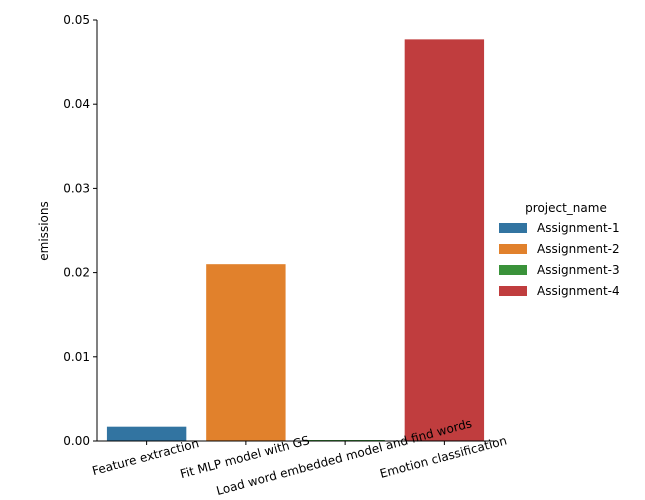 Image resolution: width=645 pixels, height=500 pixels. What do you see at coordinates (76, 188) in the screenshot?
I see `y-tick-label: 0.03` at bounding box center [76, 188].